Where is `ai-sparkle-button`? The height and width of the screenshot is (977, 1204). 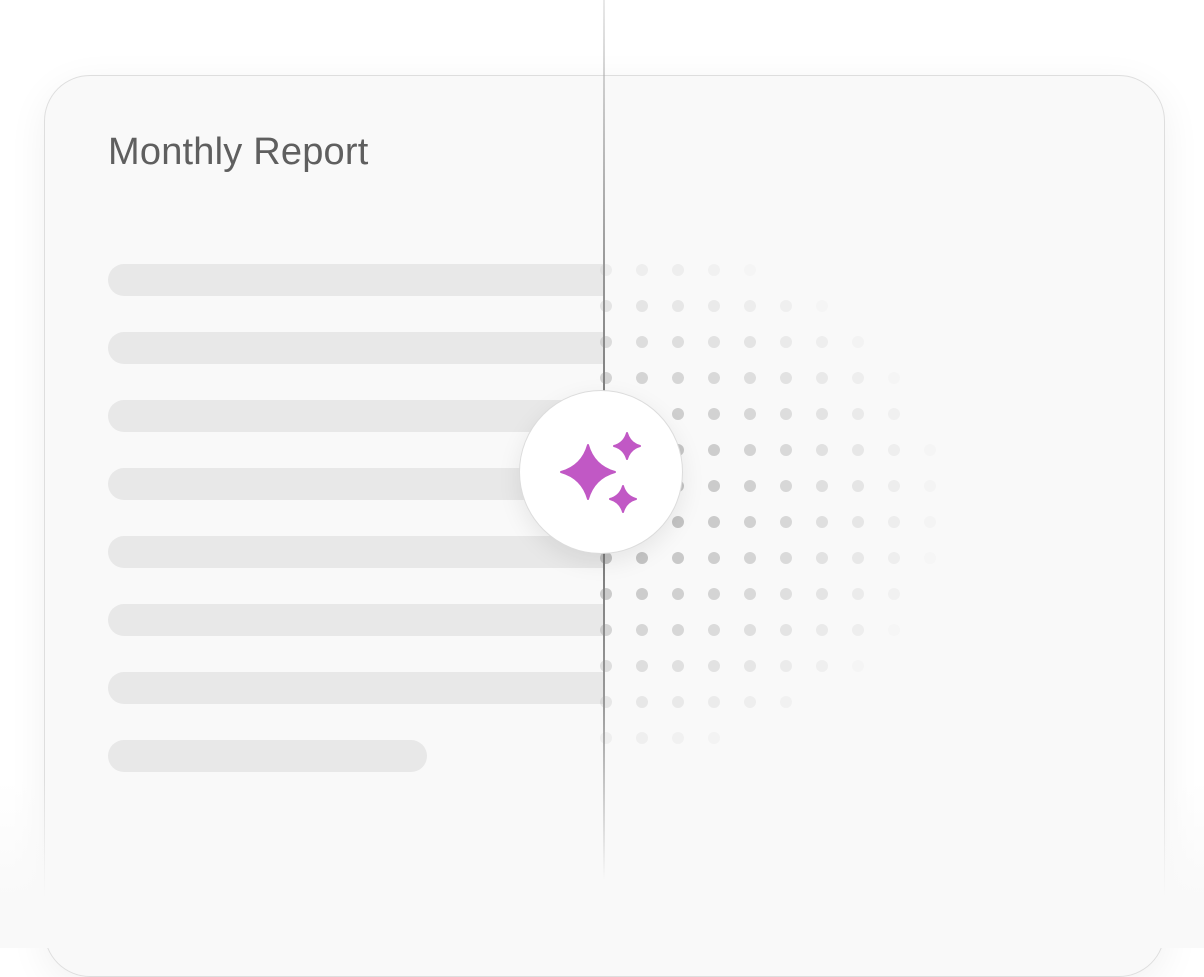
ai-sparkle-button is located at coordinates (601, 472).